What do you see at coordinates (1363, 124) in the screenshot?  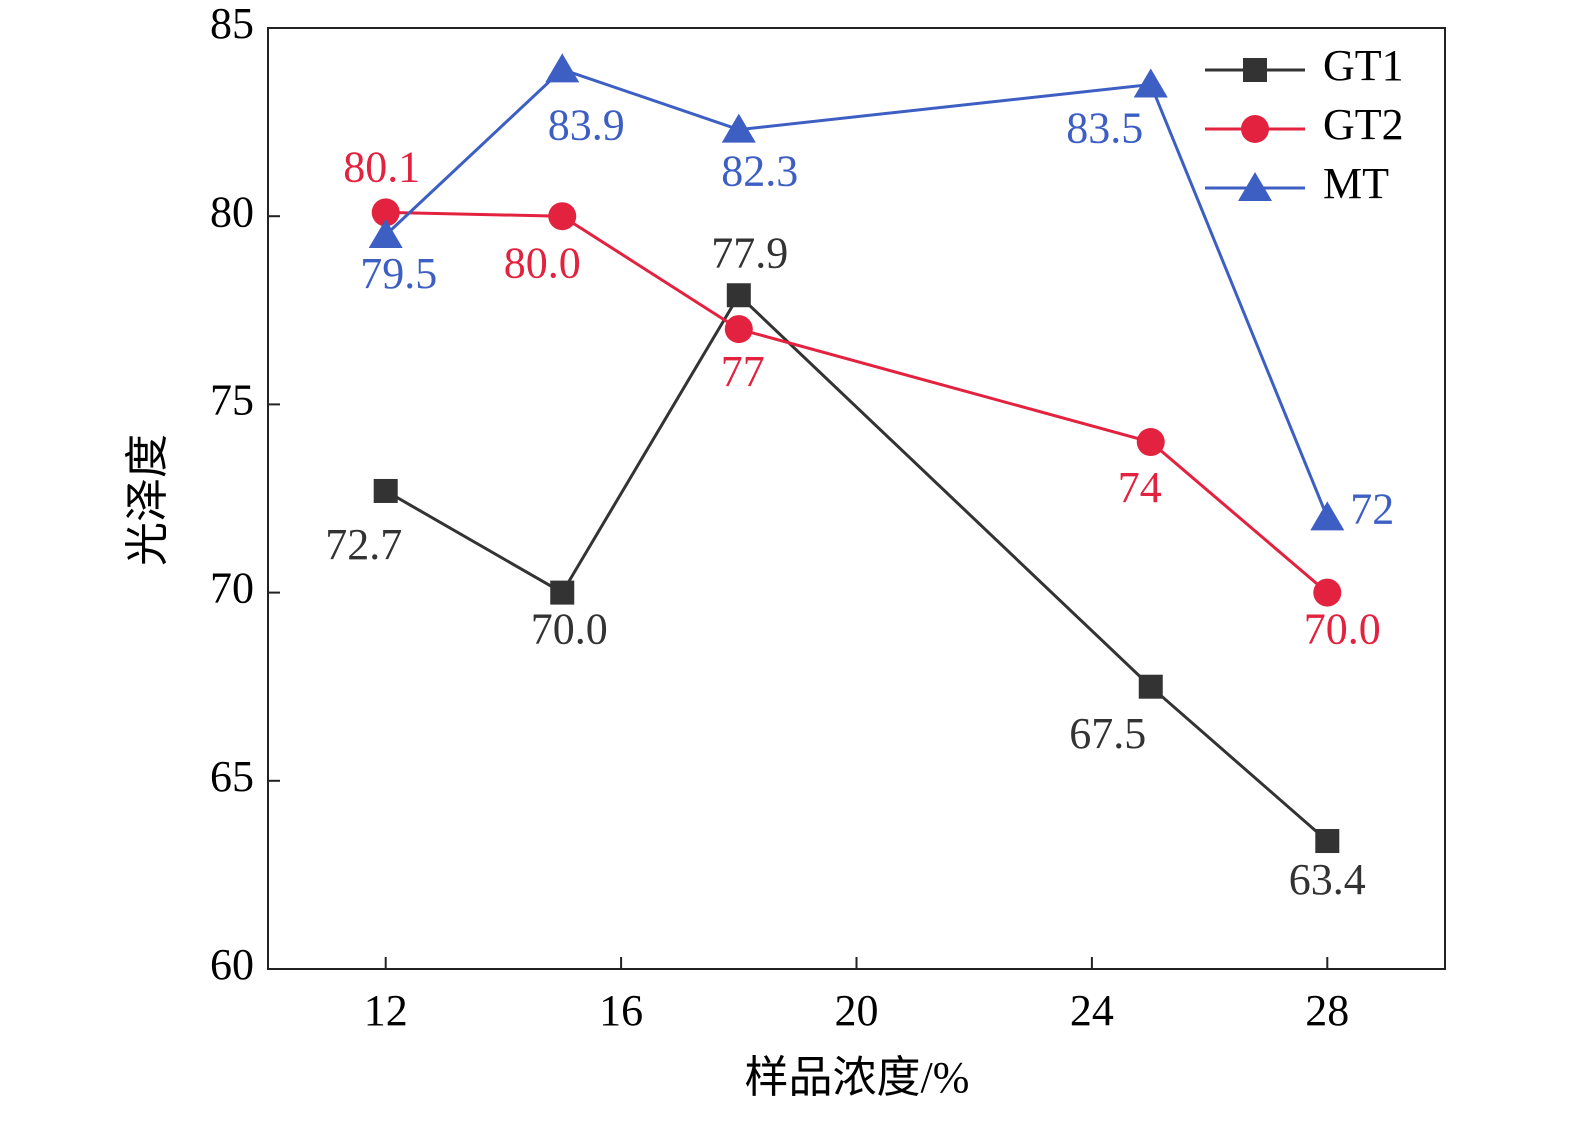 I see `legend-label: GT2` at bounding box center [1363, 124].